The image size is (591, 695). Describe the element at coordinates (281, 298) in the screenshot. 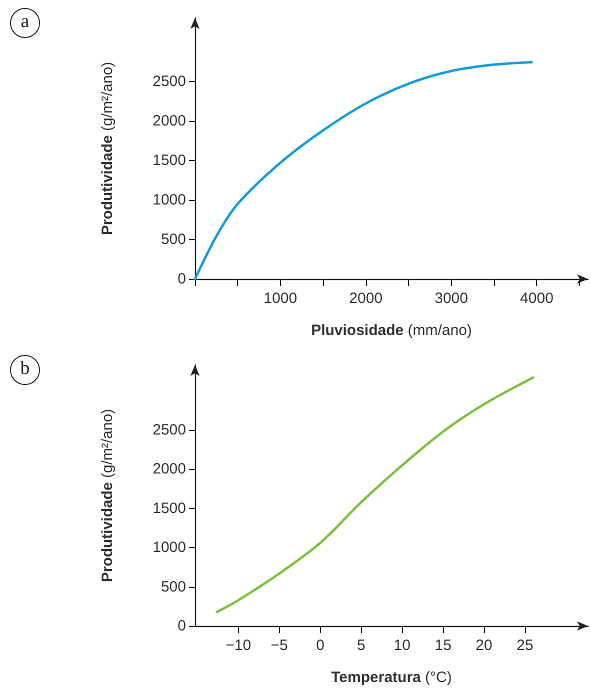

I see `x-tick-label: 1000` at that location.